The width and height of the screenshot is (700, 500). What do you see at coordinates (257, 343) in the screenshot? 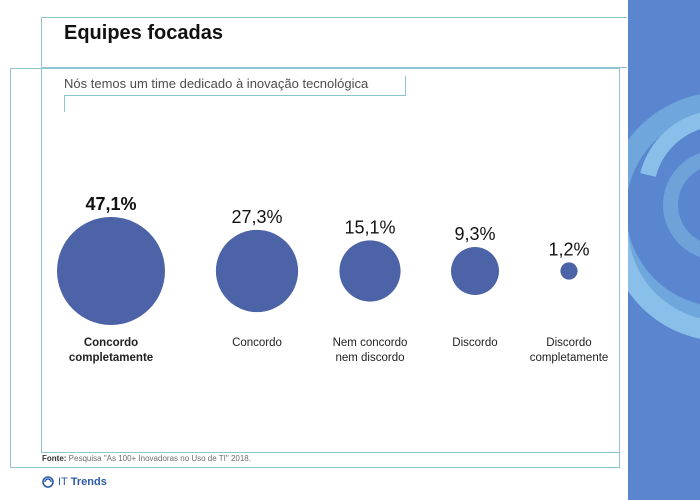
I see `category-label-1-line-0: Concordo` at bounding box center [257, 343].